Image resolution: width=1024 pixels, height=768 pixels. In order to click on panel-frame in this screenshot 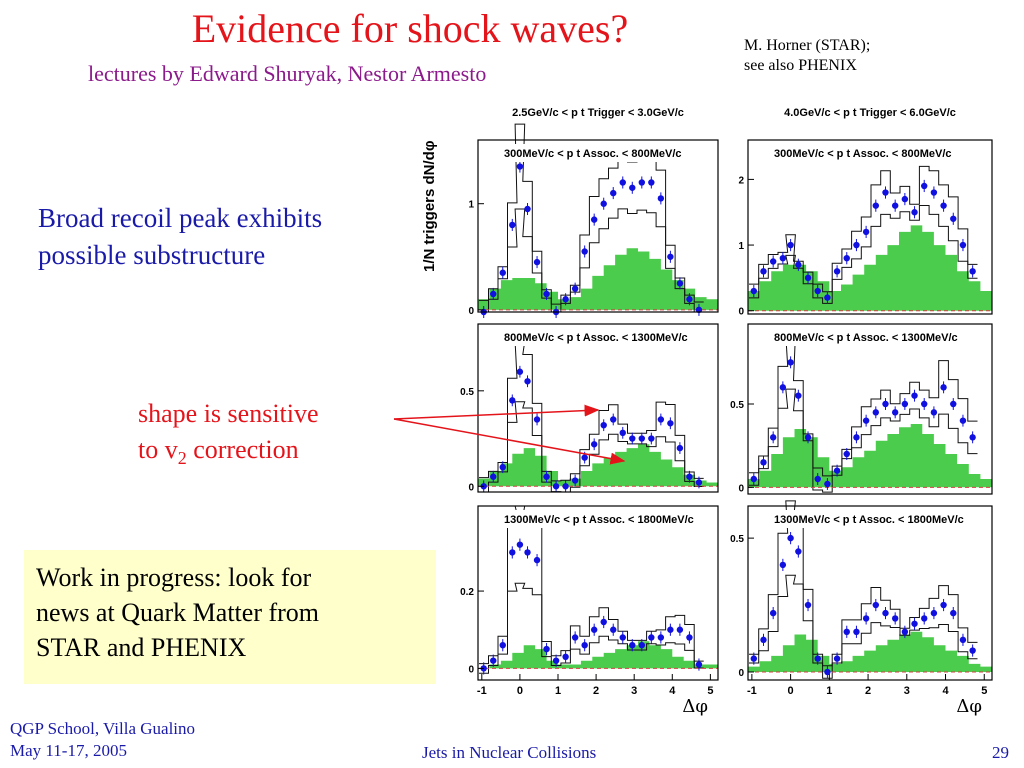, I will do `click(598, 408)`.